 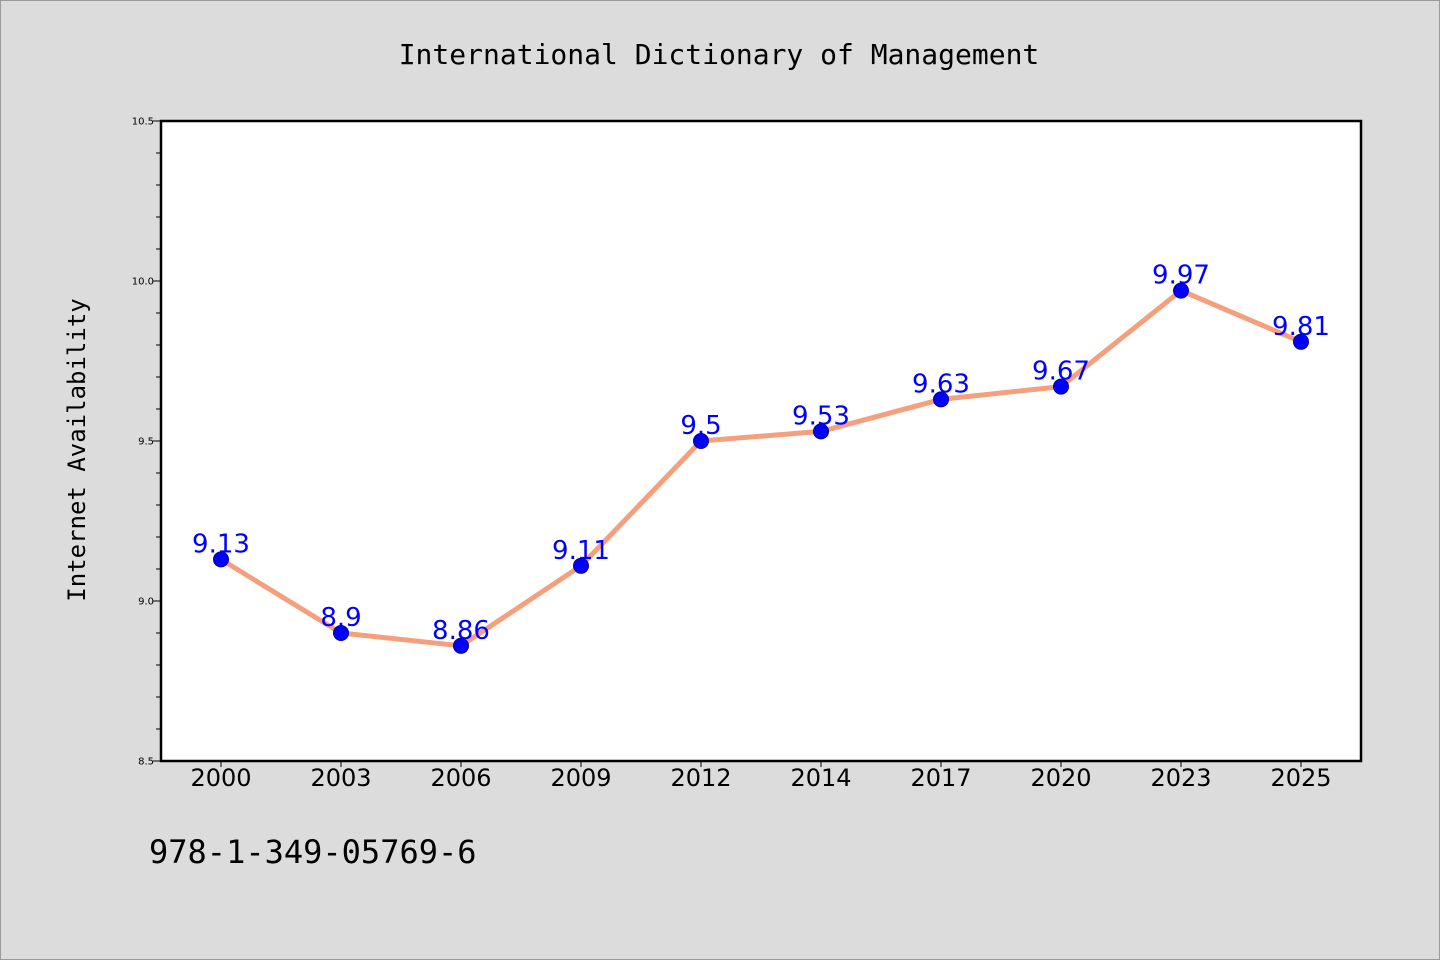 What do you see at coordinates (221, 544) in the screenshot?
I see `data-label: 9.13` at bounding box center [221, 544].